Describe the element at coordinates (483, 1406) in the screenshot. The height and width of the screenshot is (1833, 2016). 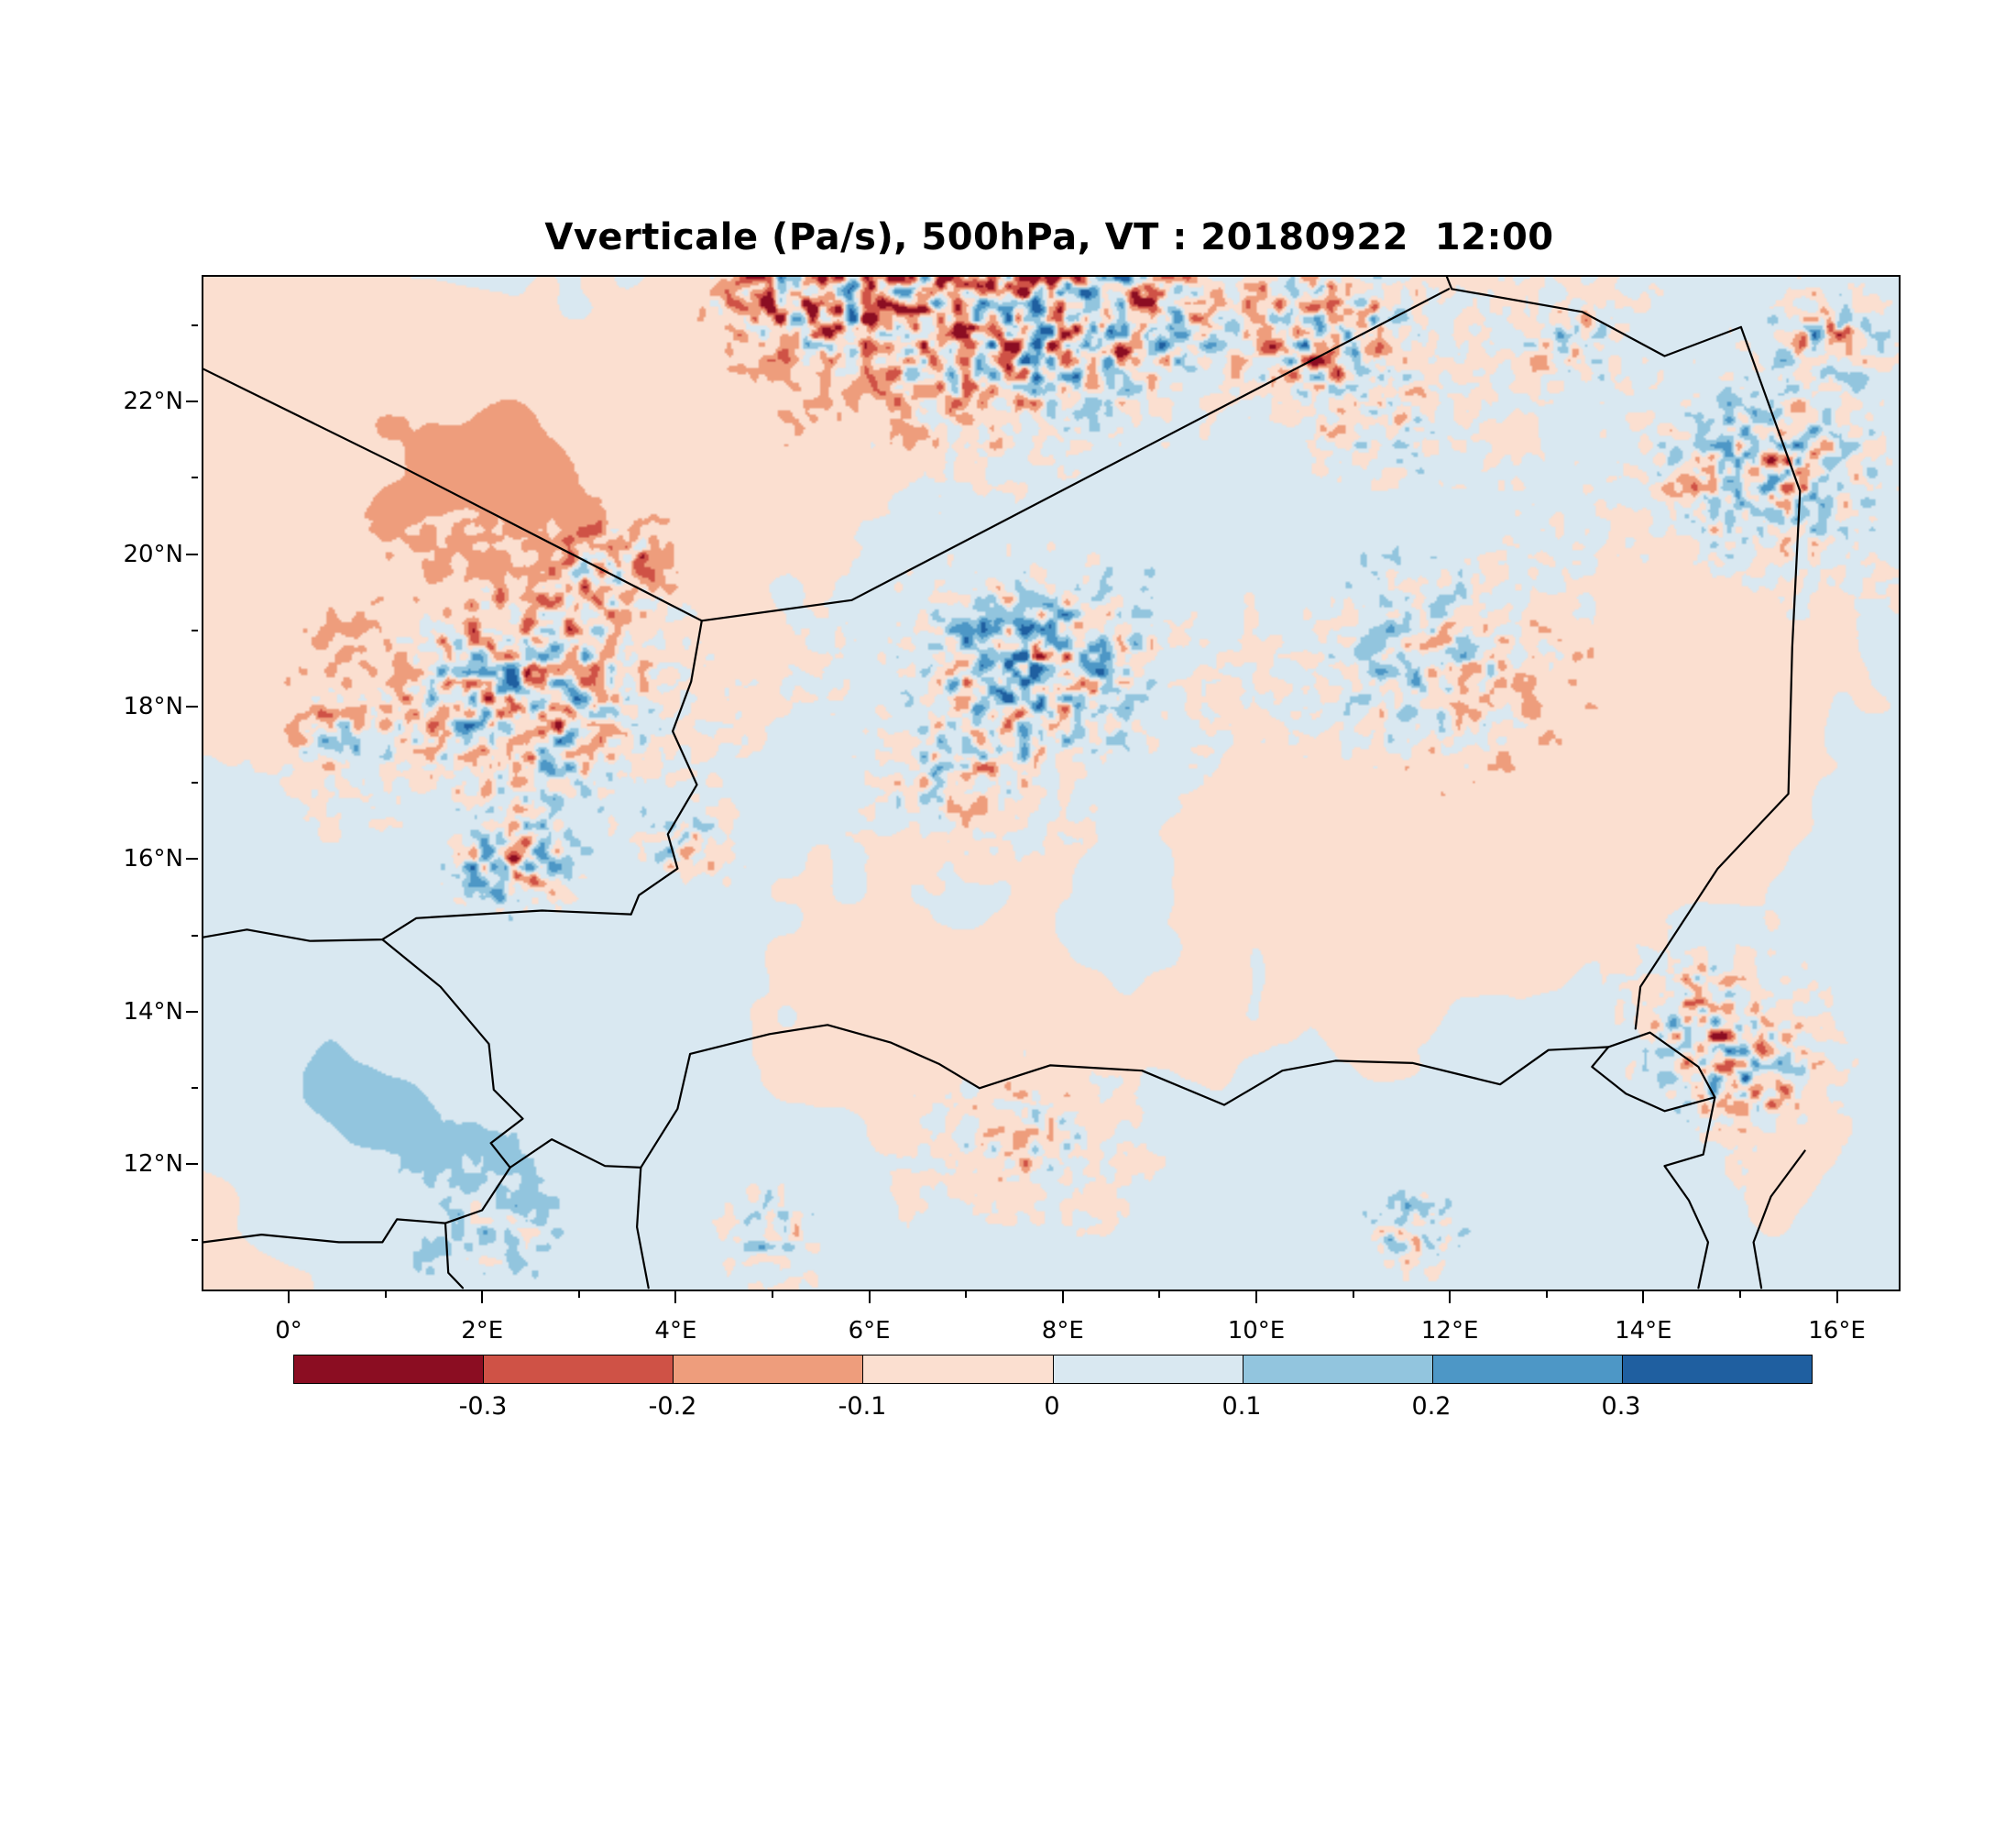
I see `colorbar-tick-label: -0.3` at that location.